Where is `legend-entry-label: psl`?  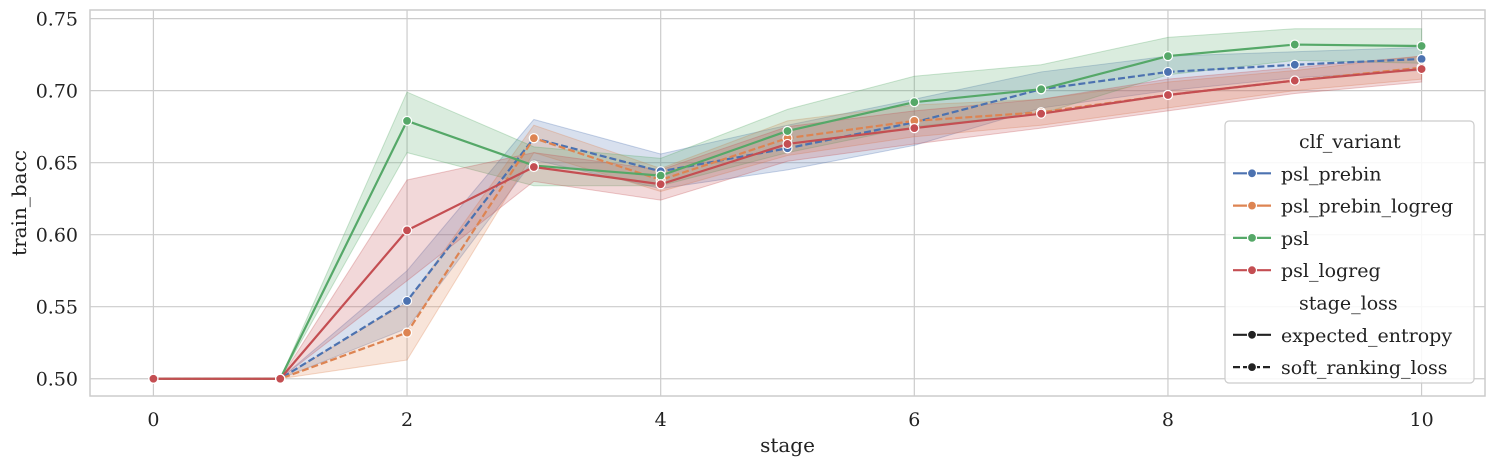 legend-entry-label: psl is located at coordinates (1295, 239).